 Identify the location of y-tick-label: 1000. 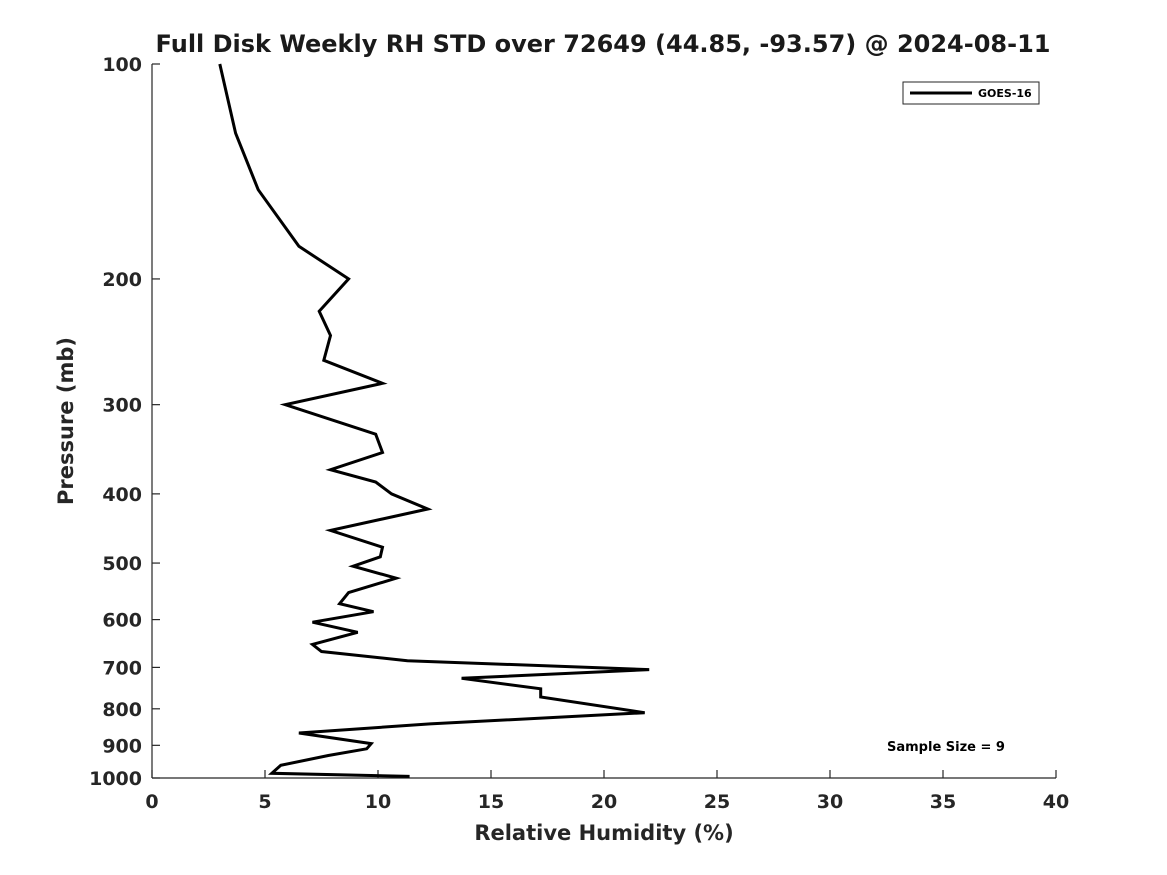
(115, 779).